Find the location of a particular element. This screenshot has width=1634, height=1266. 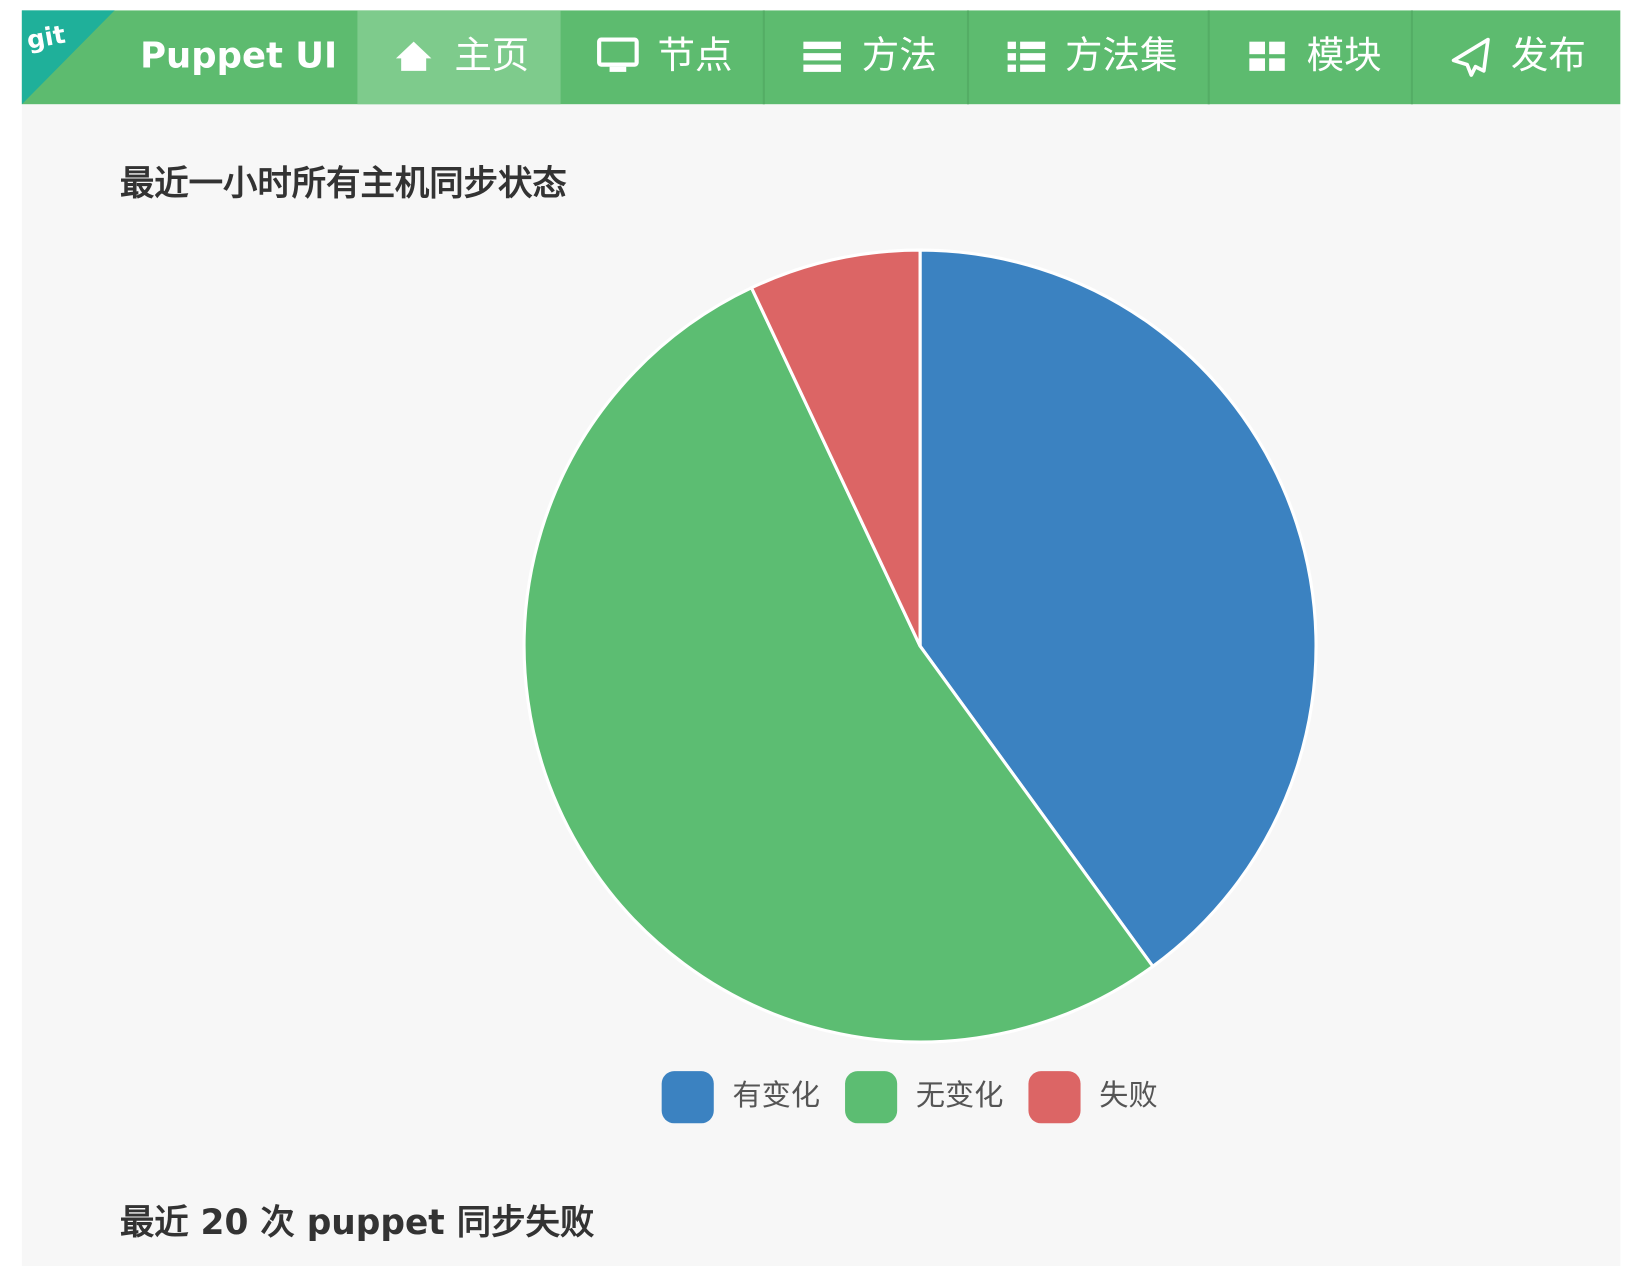

nav-icons is located at coordinates (942, 57).